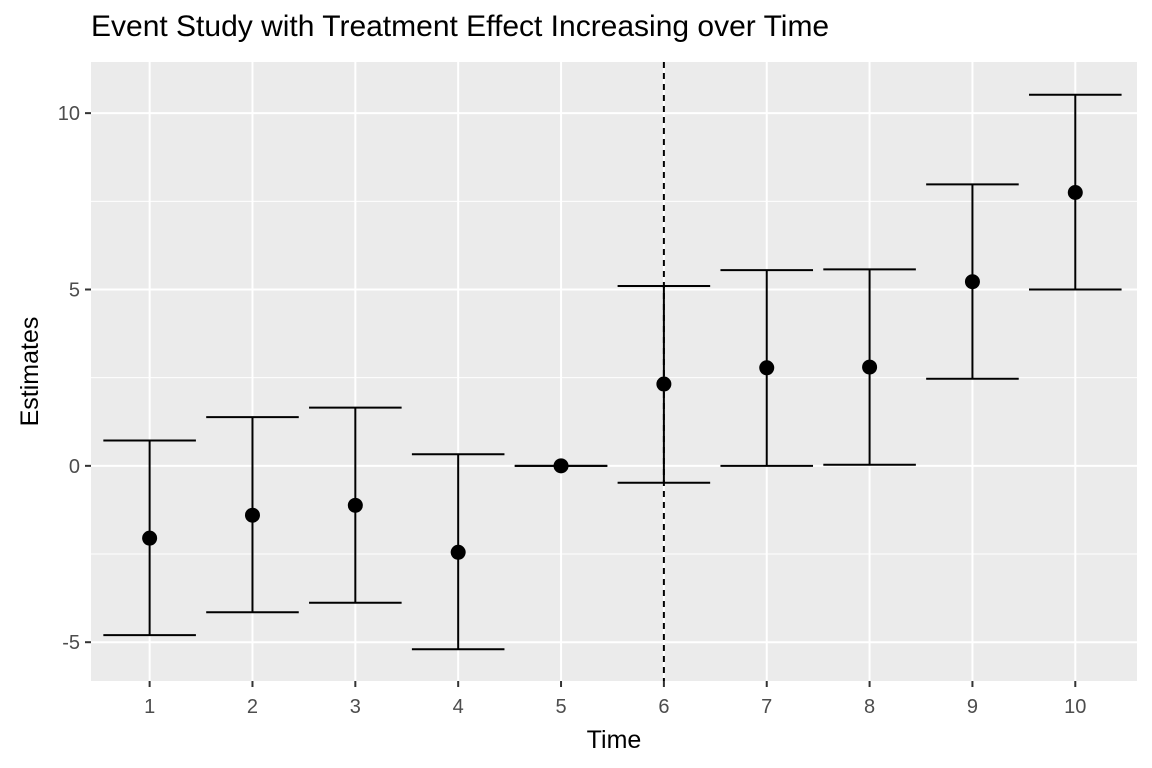 The width and height of the screenshot is (1152, 768). Describe the element at coordinates (30, 372) in the screenshot. I see `y-axis-title: Estimates` at that location.